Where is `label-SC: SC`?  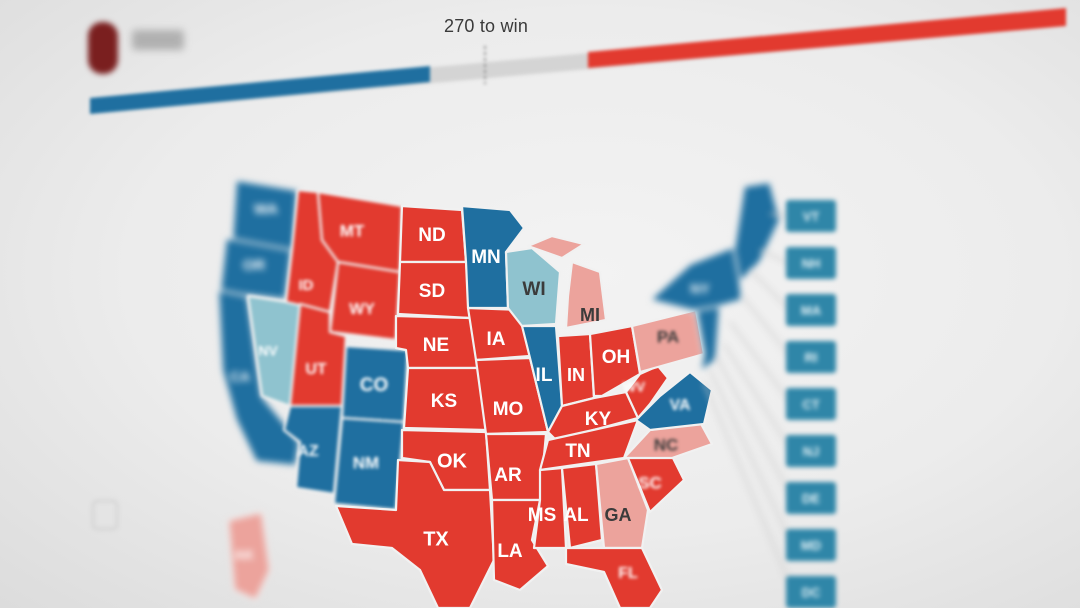
label-SC: SC is located at coordinates (650, 482).